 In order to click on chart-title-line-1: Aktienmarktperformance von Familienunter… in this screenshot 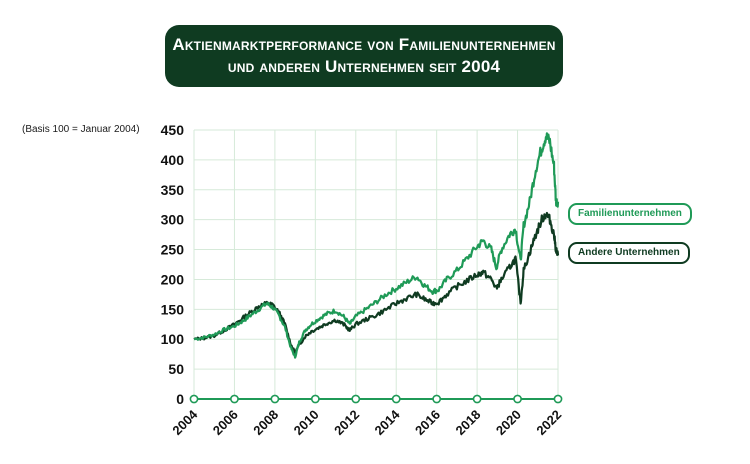, I will do `click(364, 44)`.